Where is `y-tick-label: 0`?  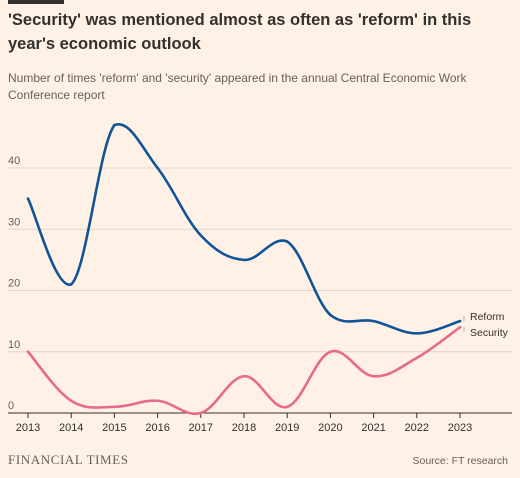 y-tick-label: 0 is located at coordinates (11, 406).